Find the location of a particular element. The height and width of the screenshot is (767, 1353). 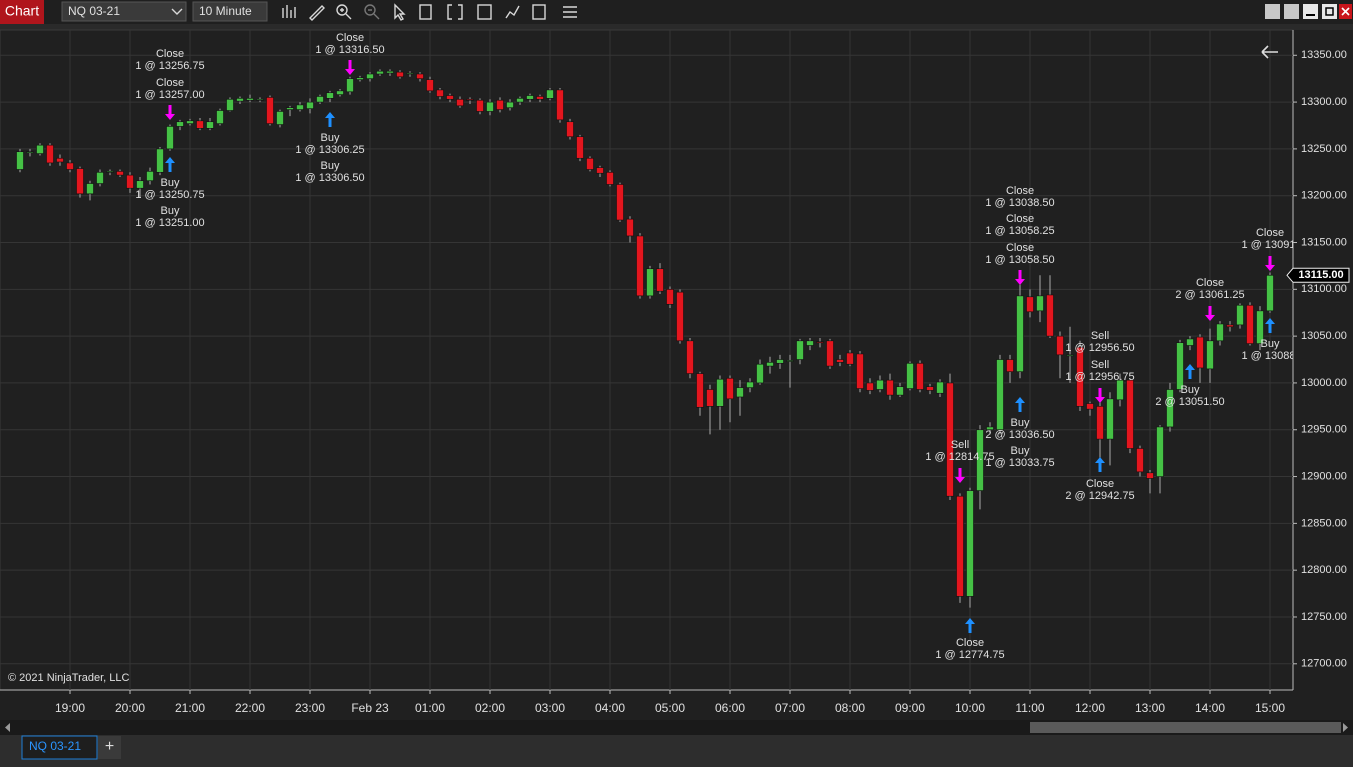

add-tab: + is located at coordinates (109, 746).